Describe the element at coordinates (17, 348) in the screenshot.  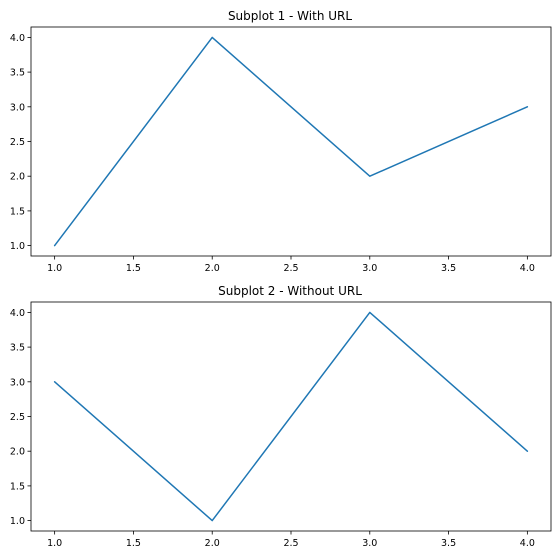
I see `subplot-2-y-tick-label: 3.5` at that location.